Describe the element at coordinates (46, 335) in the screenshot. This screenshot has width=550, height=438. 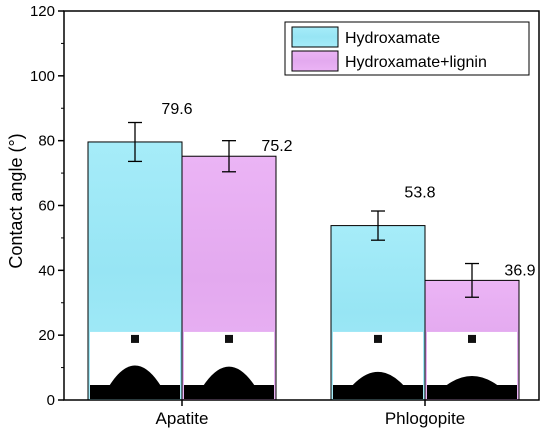
I see `y-tick-label: 20` at that location.